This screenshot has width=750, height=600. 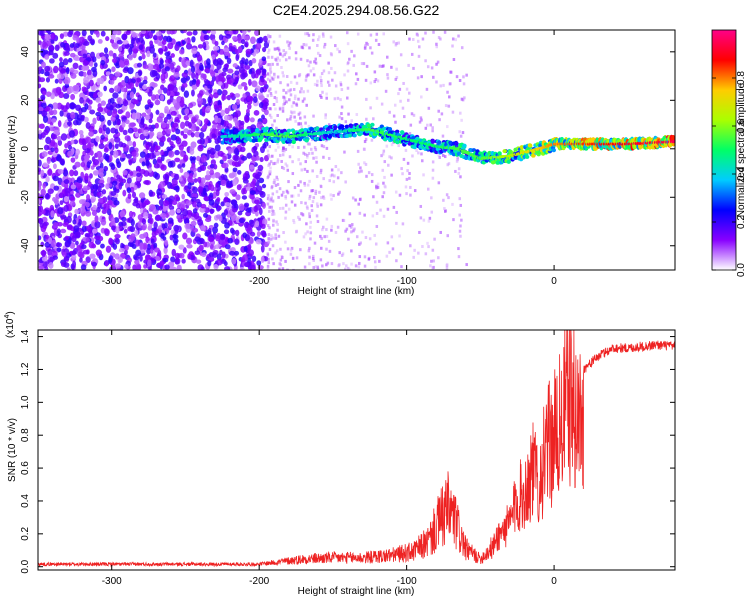 I want to click on snr-x-label: Height of straight line (km), so click(x=356, y=591).